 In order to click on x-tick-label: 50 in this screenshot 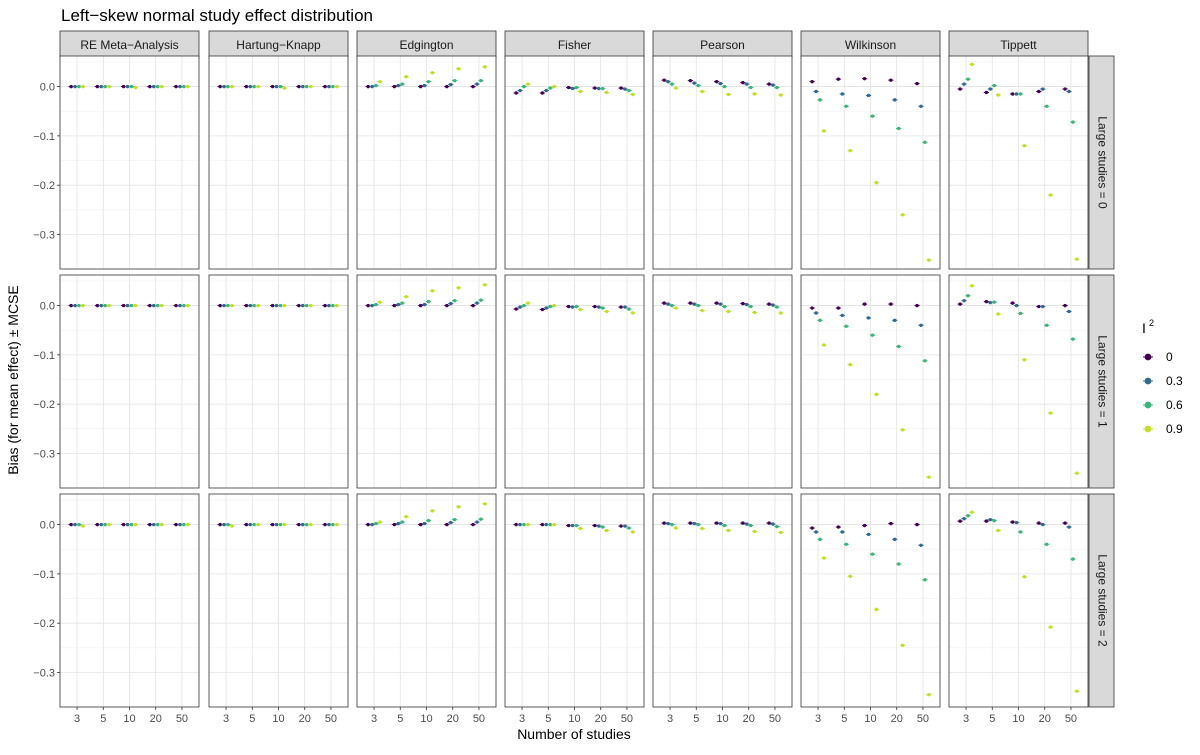, I will do `click(627, 719)`.